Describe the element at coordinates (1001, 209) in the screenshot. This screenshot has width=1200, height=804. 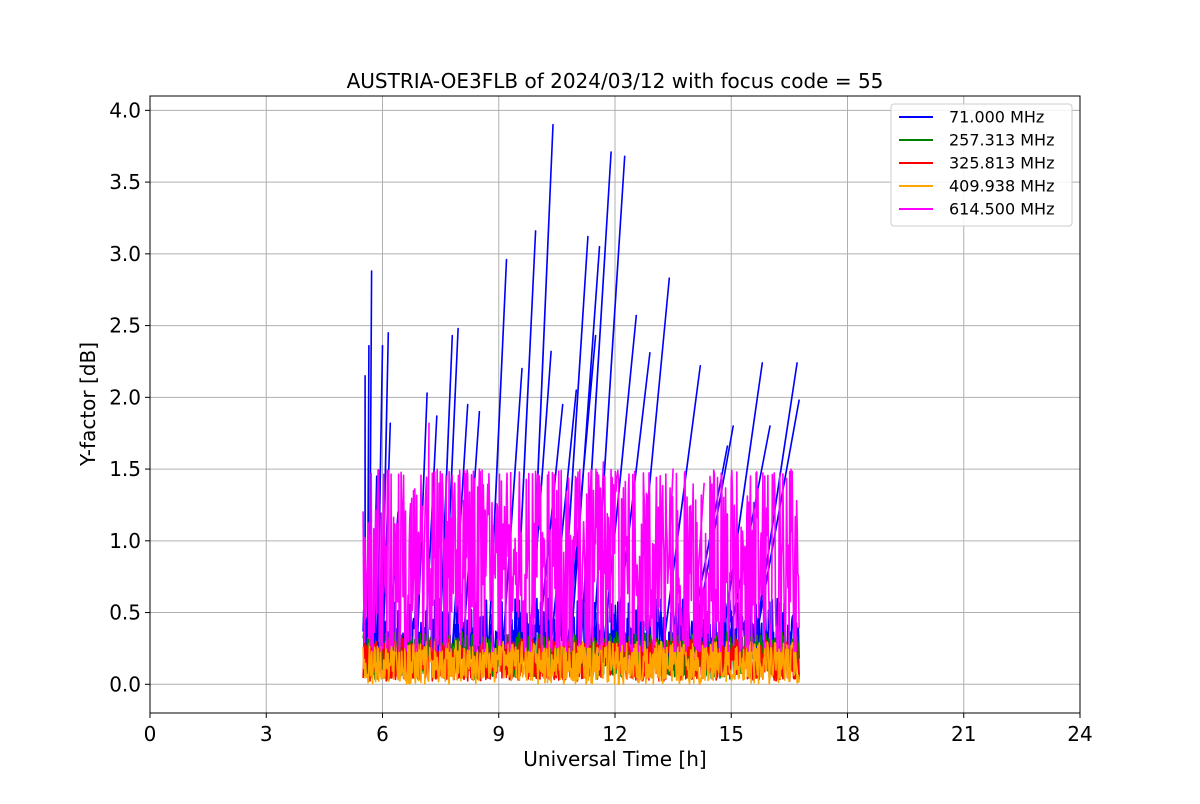
I see `legend-label: 614.500 MHz` at that location.